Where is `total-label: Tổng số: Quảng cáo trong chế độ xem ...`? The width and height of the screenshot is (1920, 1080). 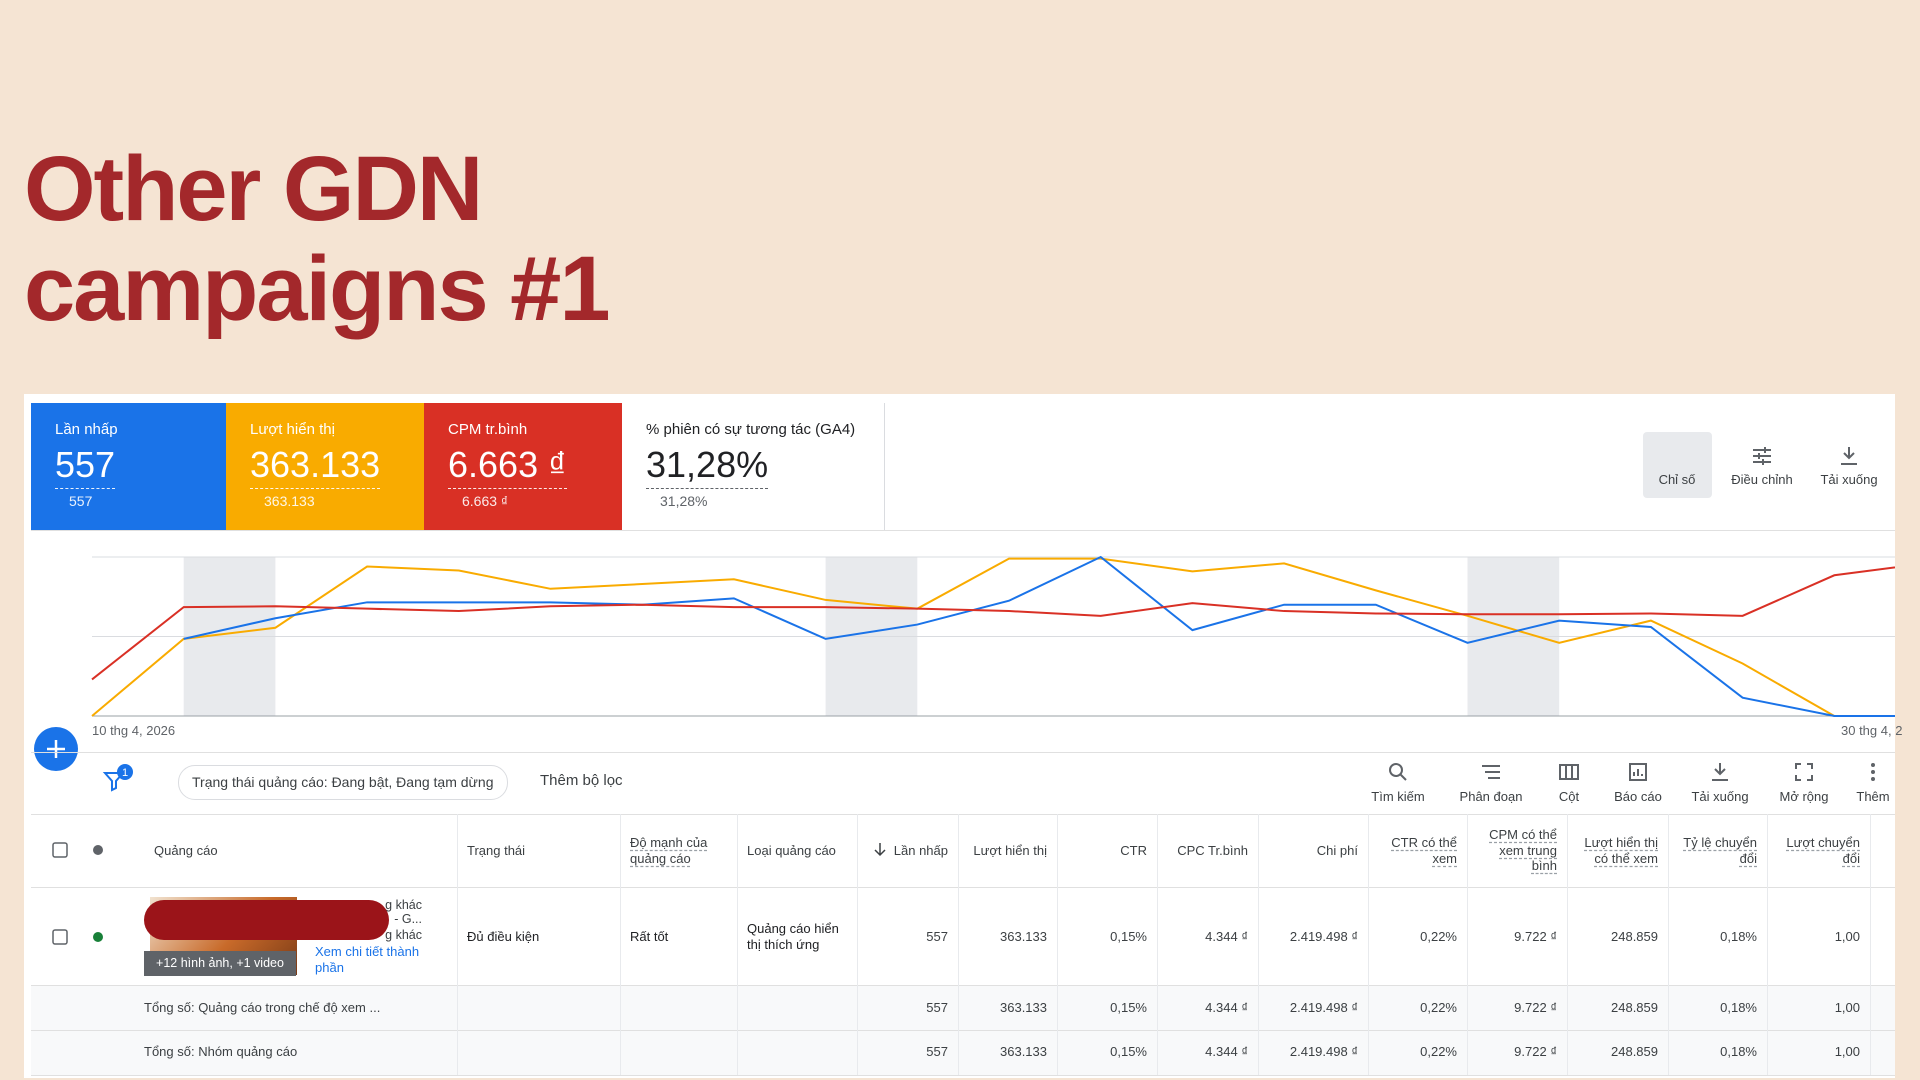
total-label: Tổng số: Quảng cáo trong chế độ xem ... is located at coordinates (262, 1007).